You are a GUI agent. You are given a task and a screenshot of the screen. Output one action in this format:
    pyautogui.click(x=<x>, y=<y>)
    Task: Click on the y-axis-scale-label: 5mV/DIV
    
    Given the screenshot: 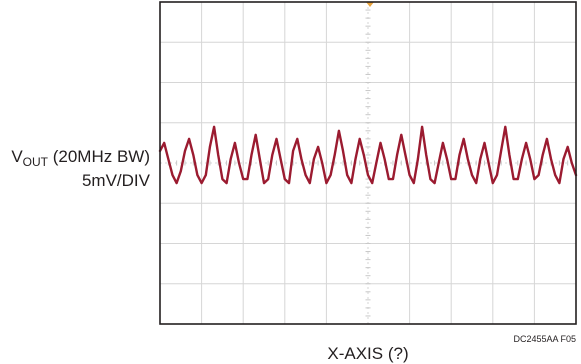 What is the action you would take?
    pyautogui.click(x=116, y=180)
    